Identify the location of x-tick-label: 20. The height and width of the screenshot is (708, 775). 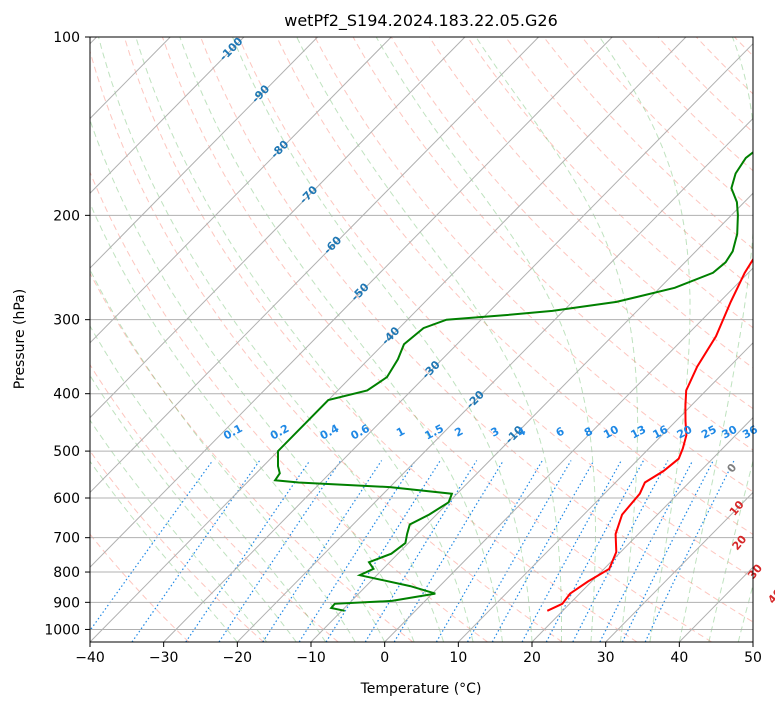
(532, 658).